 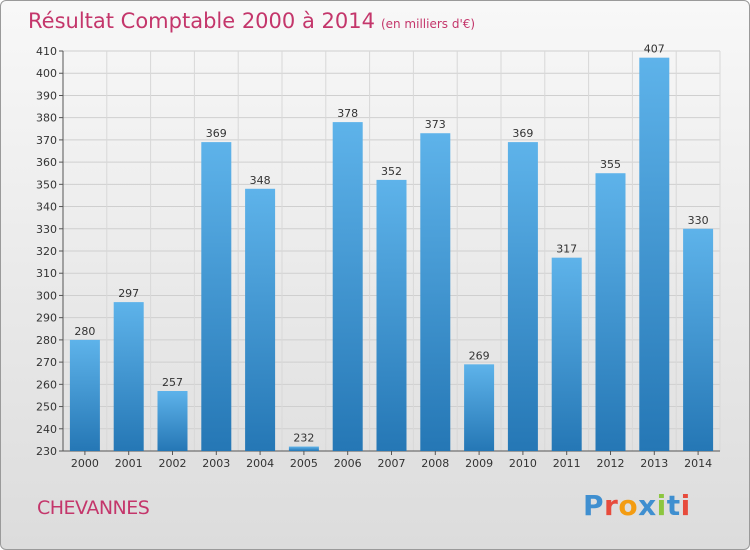 I want to click on x-tick-label-2005: 2005, so click(x=304, y=463).